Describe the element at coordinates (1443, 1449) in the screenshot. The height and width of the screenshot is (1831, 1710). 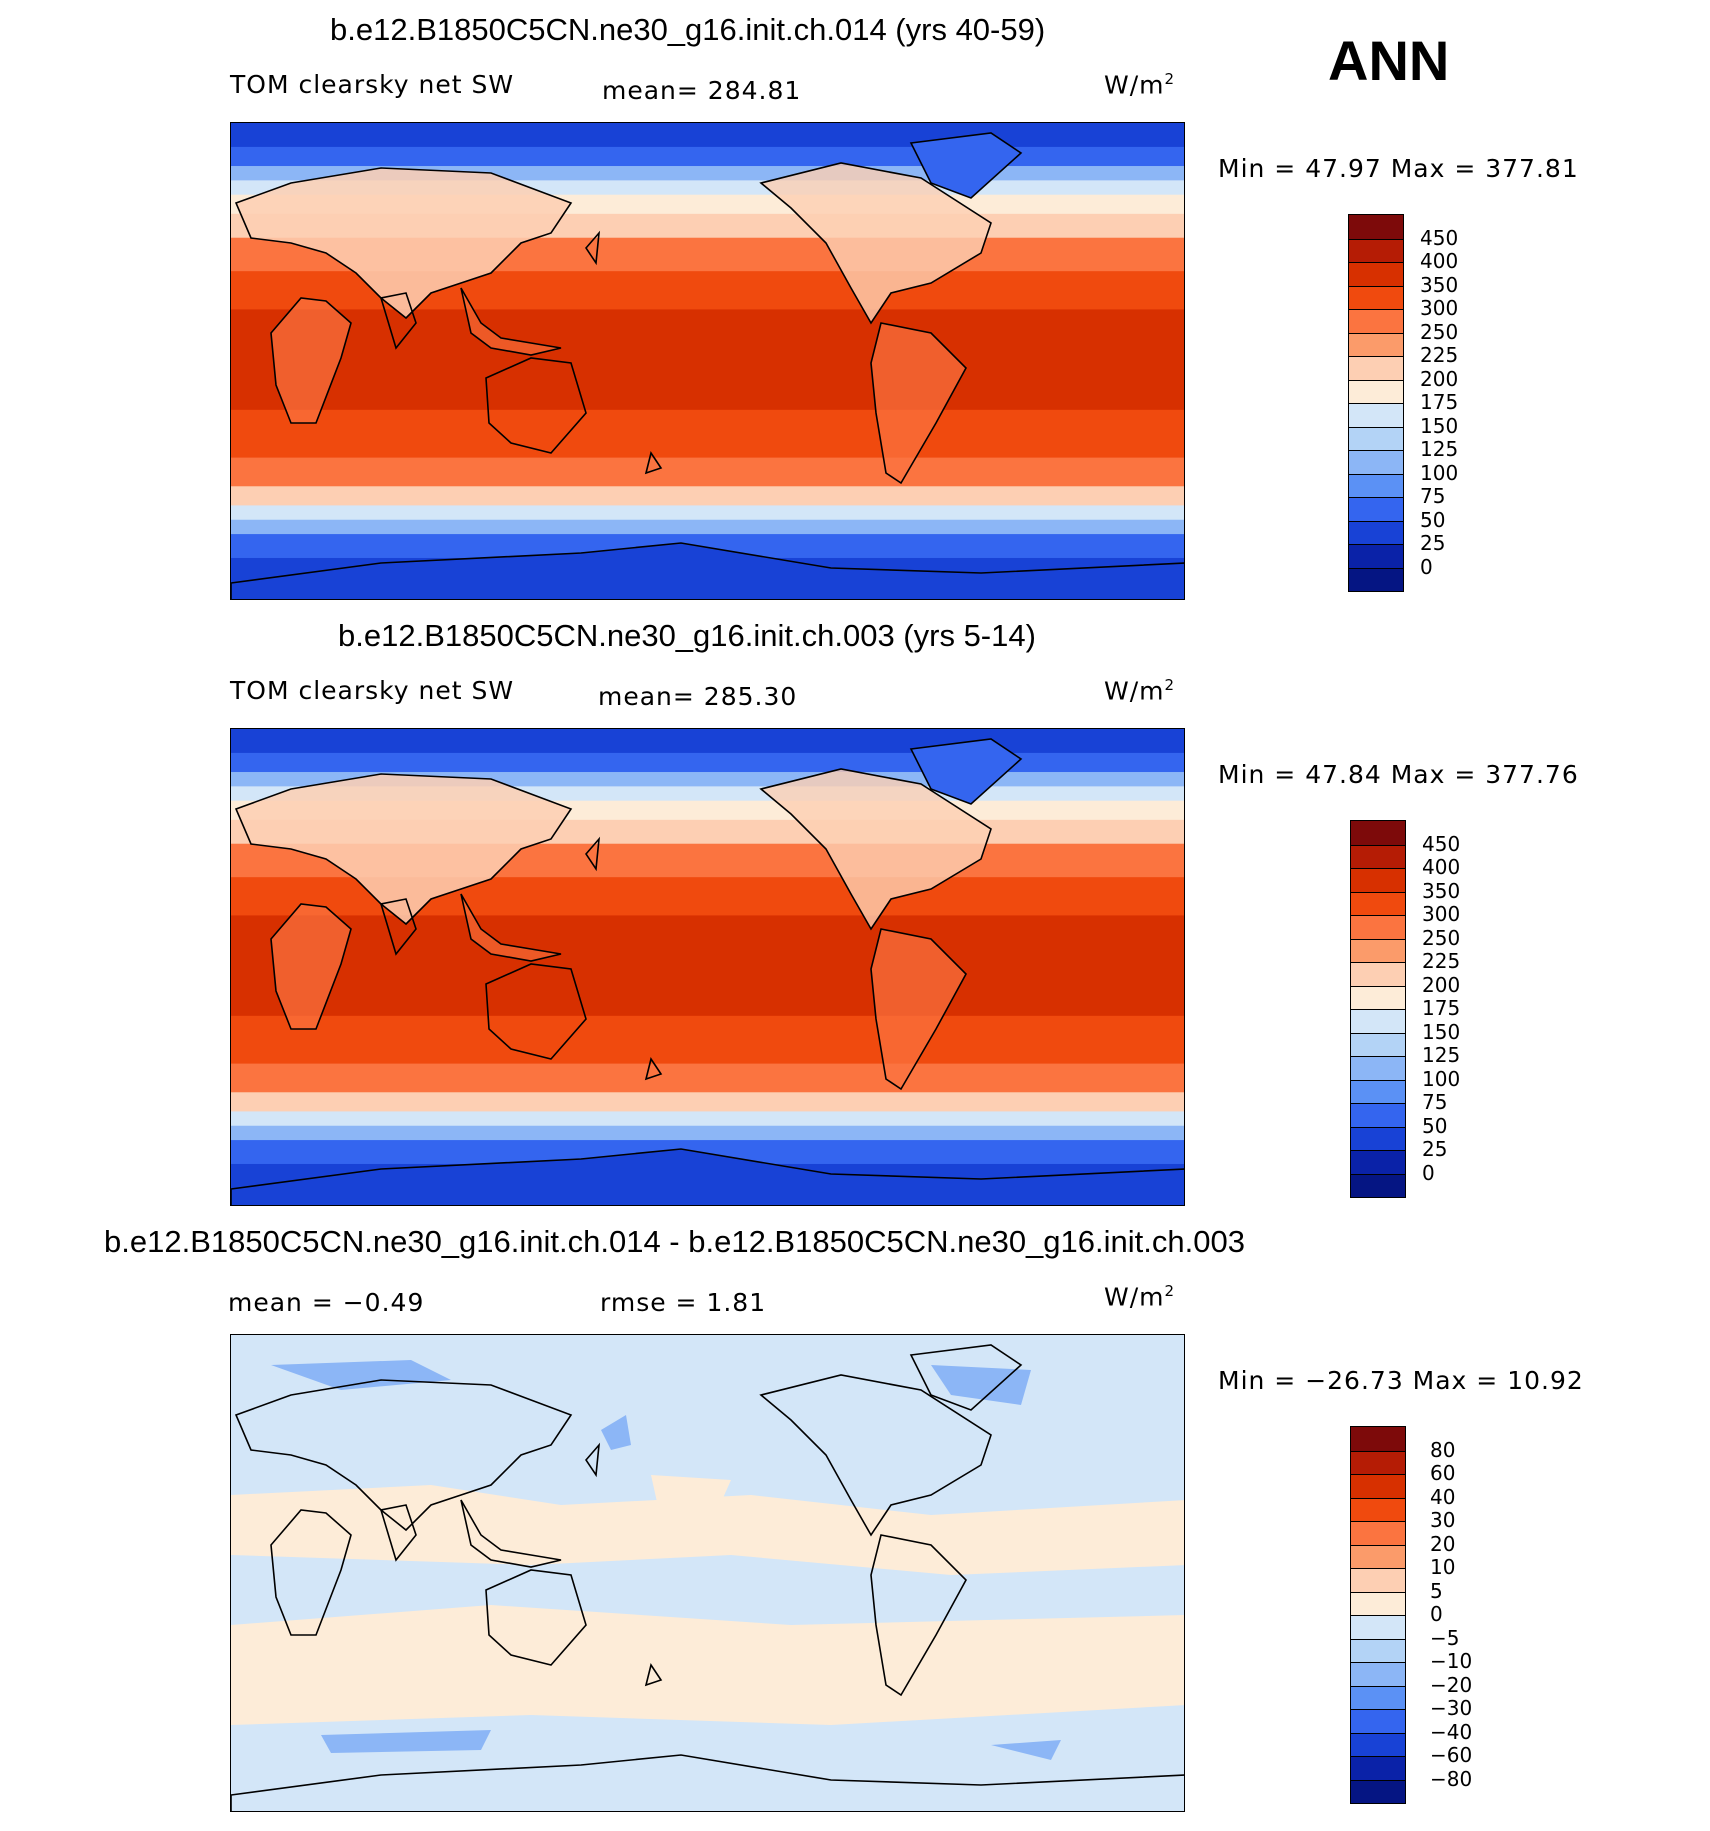
I see `colorbar-tick-label: 80` at that location.